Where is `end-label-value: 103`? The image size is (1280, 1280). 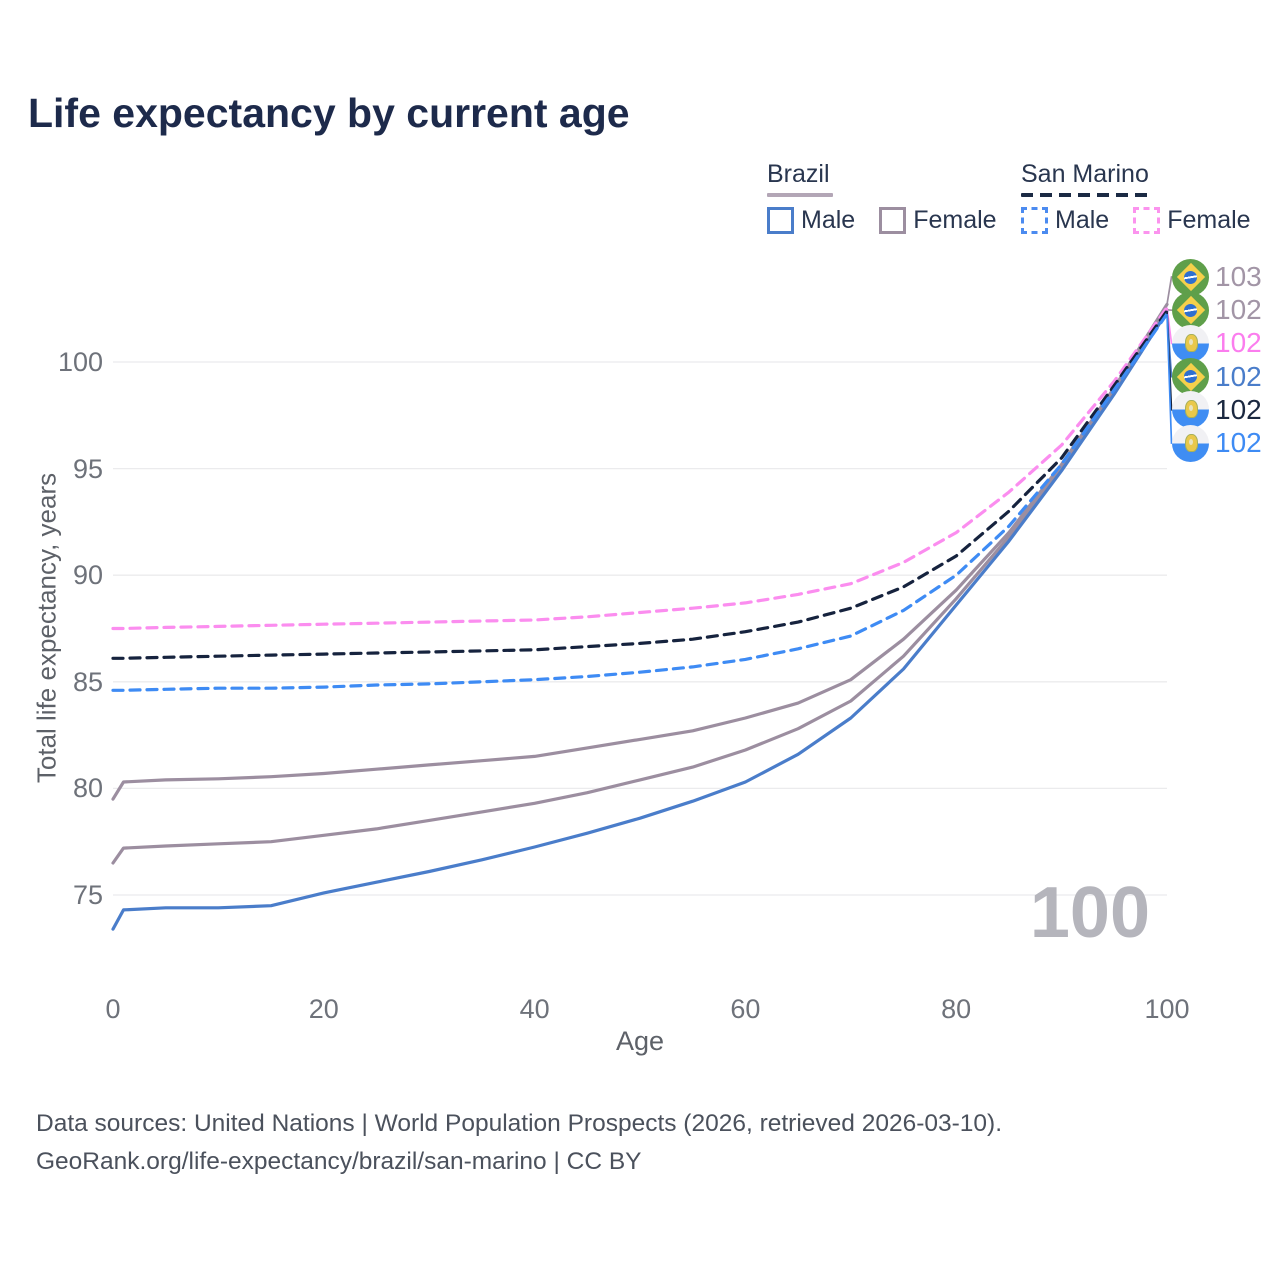 end-label-value: 103 is located at coordinates (1238, 276).